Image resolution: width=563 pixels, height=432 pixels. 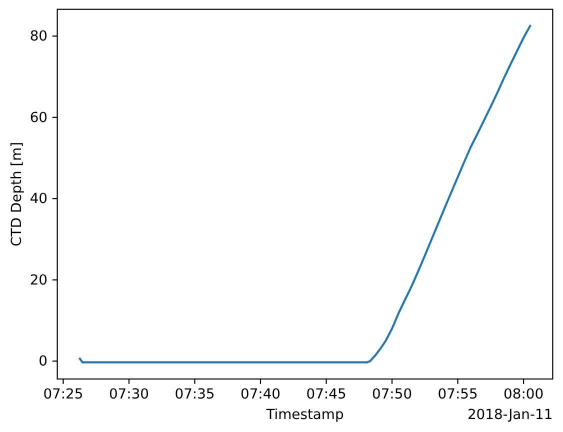 I want to click on x-tick-label: 07:25, so click(x=63, y=394).